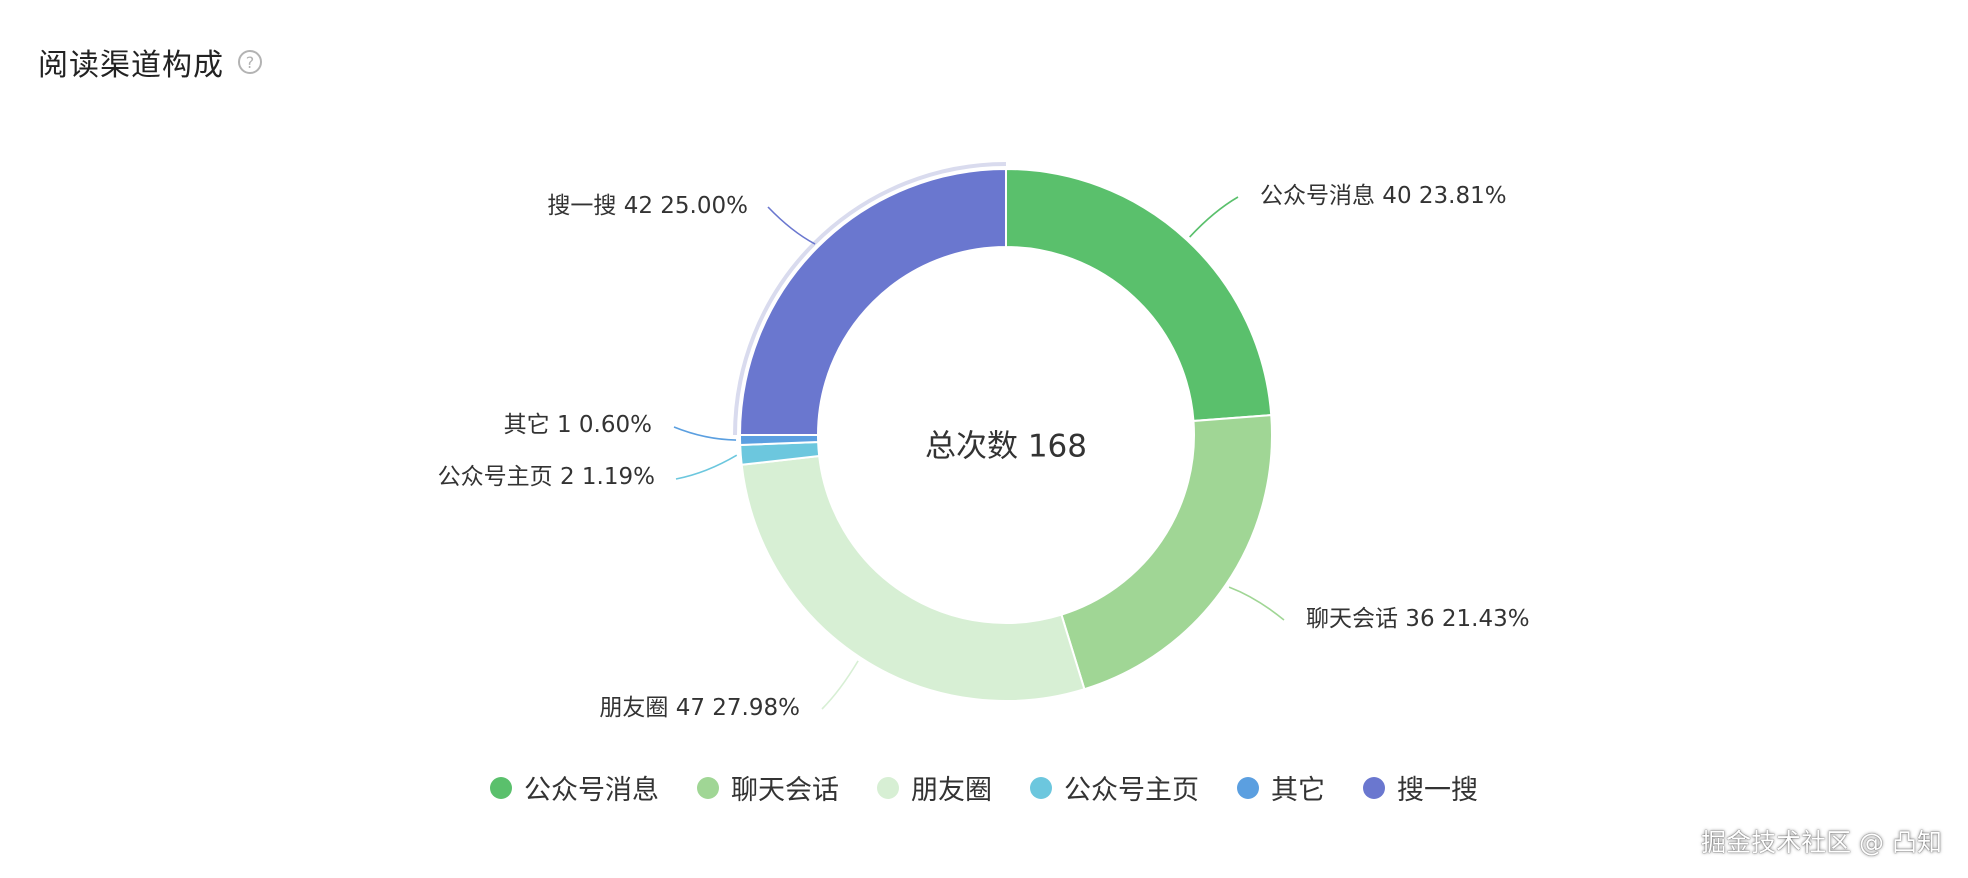 This screenshot has height=878, width=1968. Describe the element at coordinates (1437, 790) in the screenshot. I see `legend-label: 搜一搜` at that location.